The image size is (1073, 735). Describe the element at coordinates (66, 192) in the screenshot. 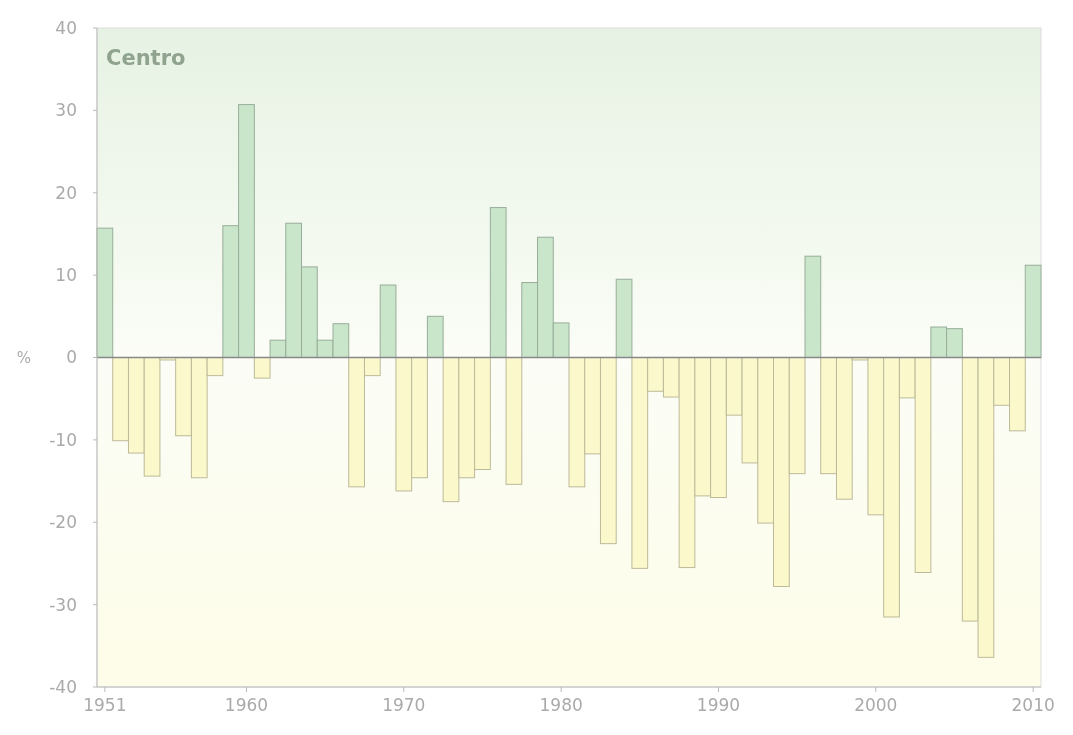

I see `y-tick-label: 20` at that location.